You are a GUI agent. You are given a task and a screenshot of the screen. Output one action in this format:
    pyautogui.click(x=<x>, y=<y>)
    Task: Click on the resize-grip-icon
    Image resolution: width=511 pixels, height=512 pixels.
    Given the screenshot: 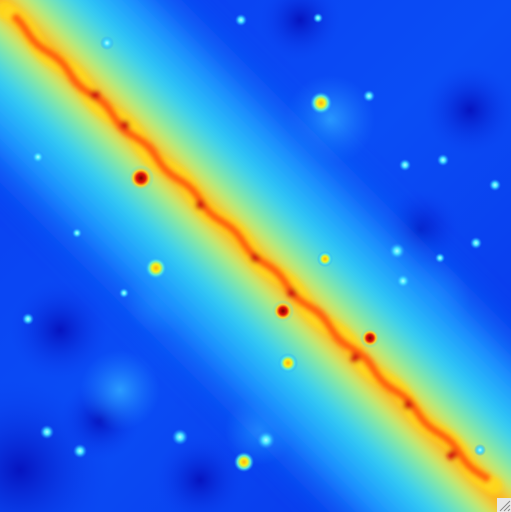 What is the action you would take?
    pyautogui.click(x=504, y=505)
    